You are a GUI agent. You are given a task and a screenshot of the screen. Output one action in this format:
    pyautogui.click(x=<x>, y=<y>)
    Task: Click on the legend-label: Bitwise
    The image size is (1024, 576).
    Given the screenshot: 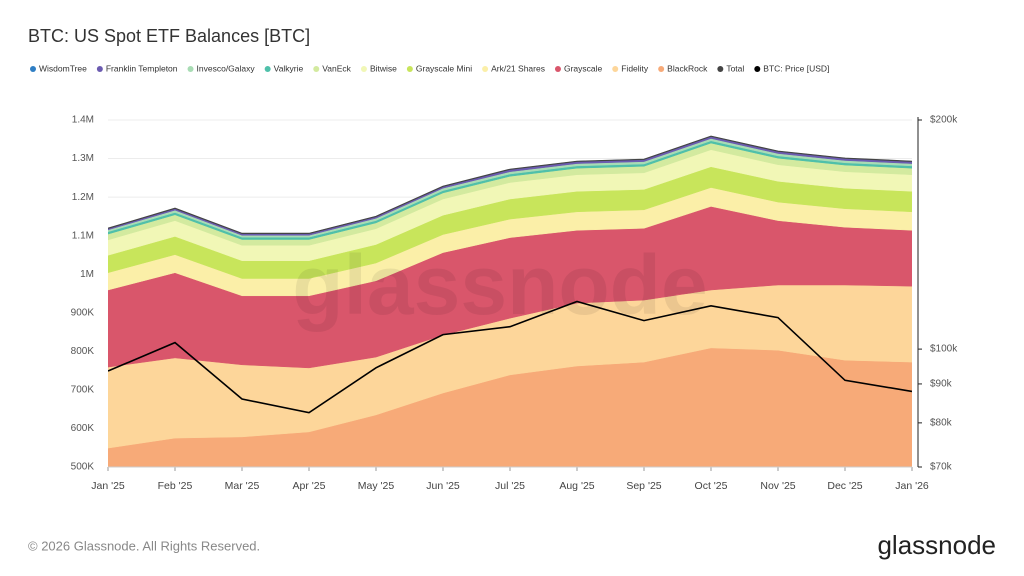 What is the action you would take?
    pyautogui.click(x=383, y=68)
    